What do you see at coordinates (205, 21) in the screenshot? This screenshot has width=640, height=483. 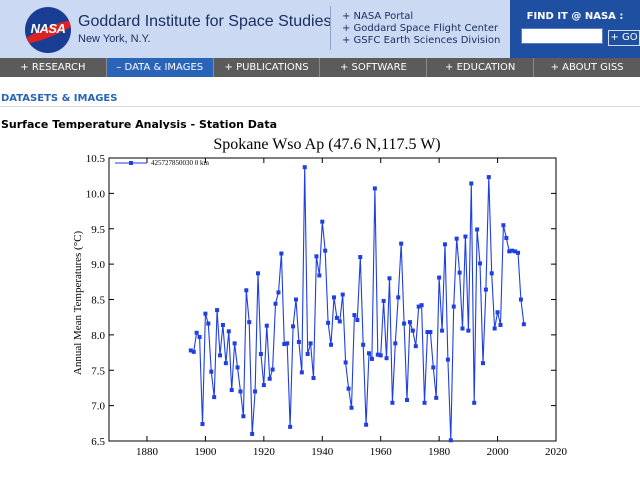 I see `org-title: Goddard Institute for Space Studies` at bounding box center [205, 21].